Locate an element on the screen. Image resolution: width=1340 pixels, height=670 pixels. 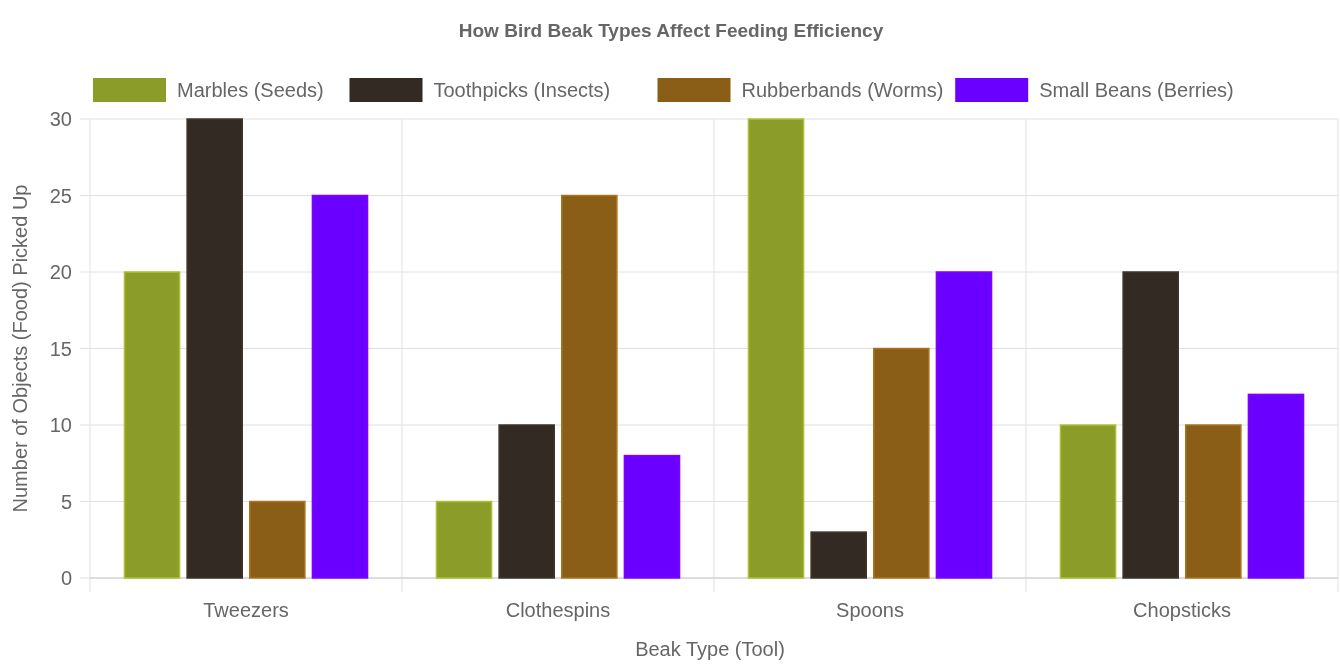
y-tick-label: 20 is located at coordinates (60, 272).